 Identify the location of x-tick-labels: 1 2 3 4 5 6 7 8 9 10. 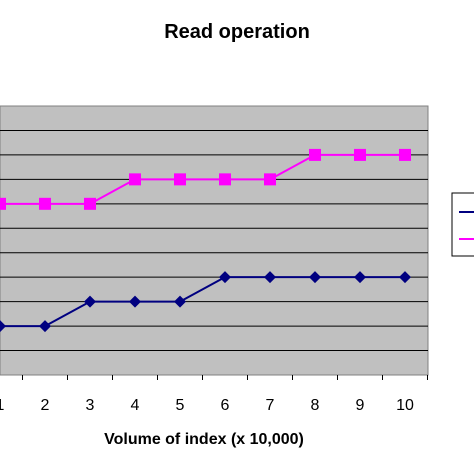
(214, 394).